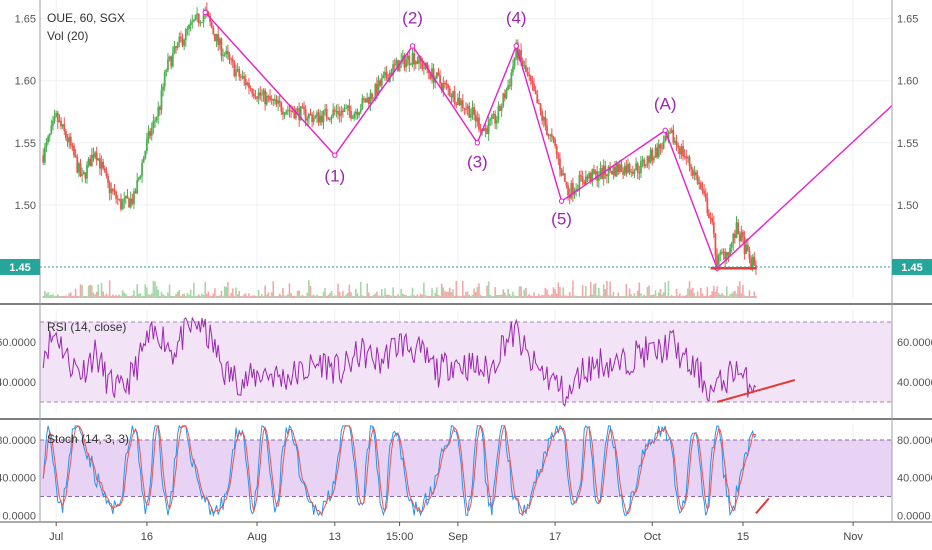 This screenshot has width=932, height=550. Describe the element at coordinates (86, 327) in the screenshot. I see `rsi-legend: RSI (14, close)` at that location.